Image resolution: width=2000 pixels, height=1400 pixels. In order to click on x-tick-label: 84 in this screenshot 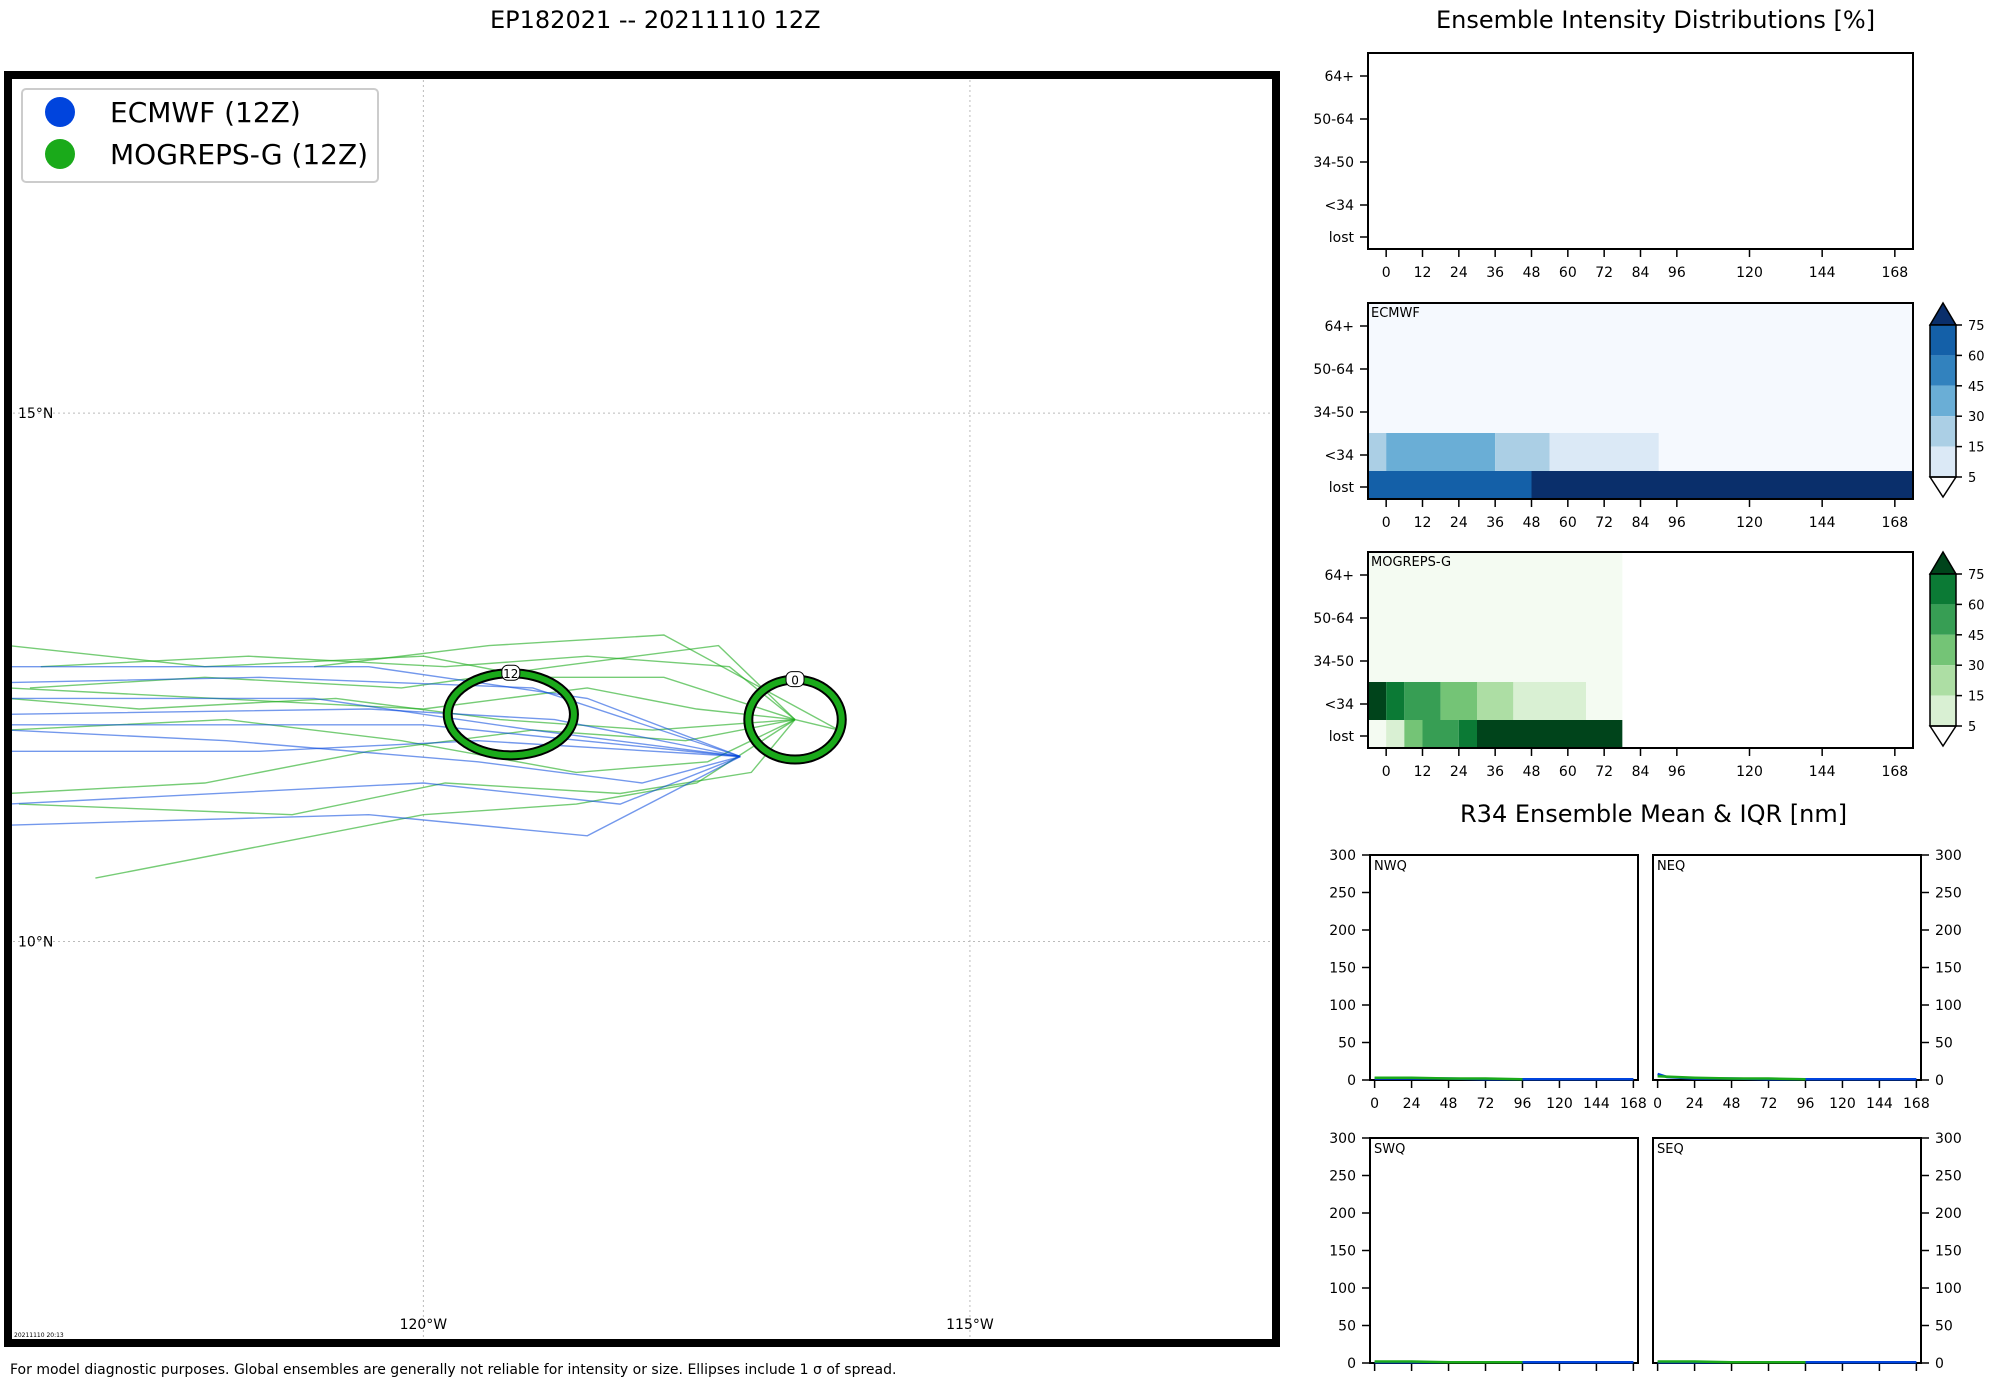, I will do `click(1641, 273)`.